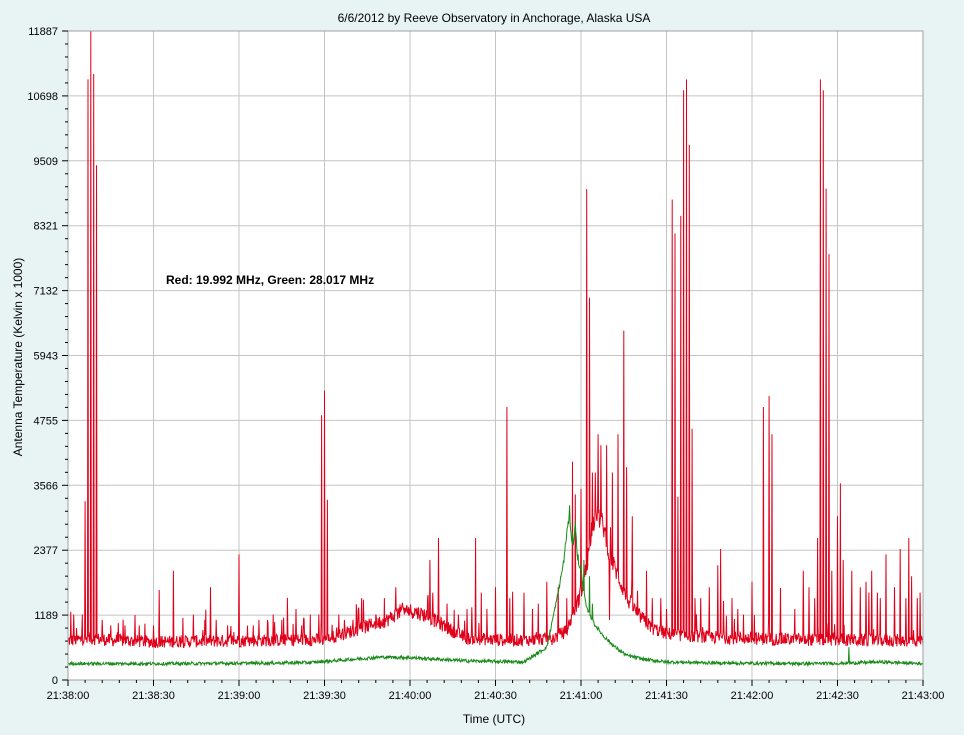 This screenshot has height=735, width=964. What do you see at coordinates (55, 681) in the screenshot?
I see `y-tick-label: 0` at bounding box center [55, 681].